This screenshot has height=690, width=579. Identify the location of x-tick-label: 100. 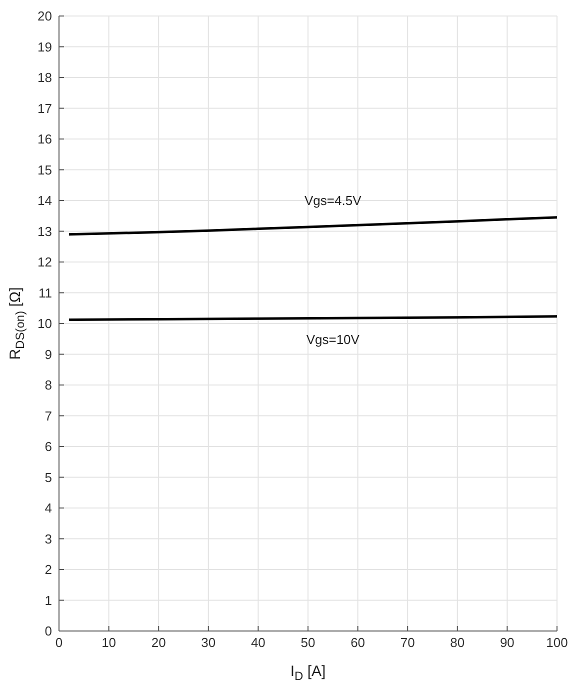
(557, 642).